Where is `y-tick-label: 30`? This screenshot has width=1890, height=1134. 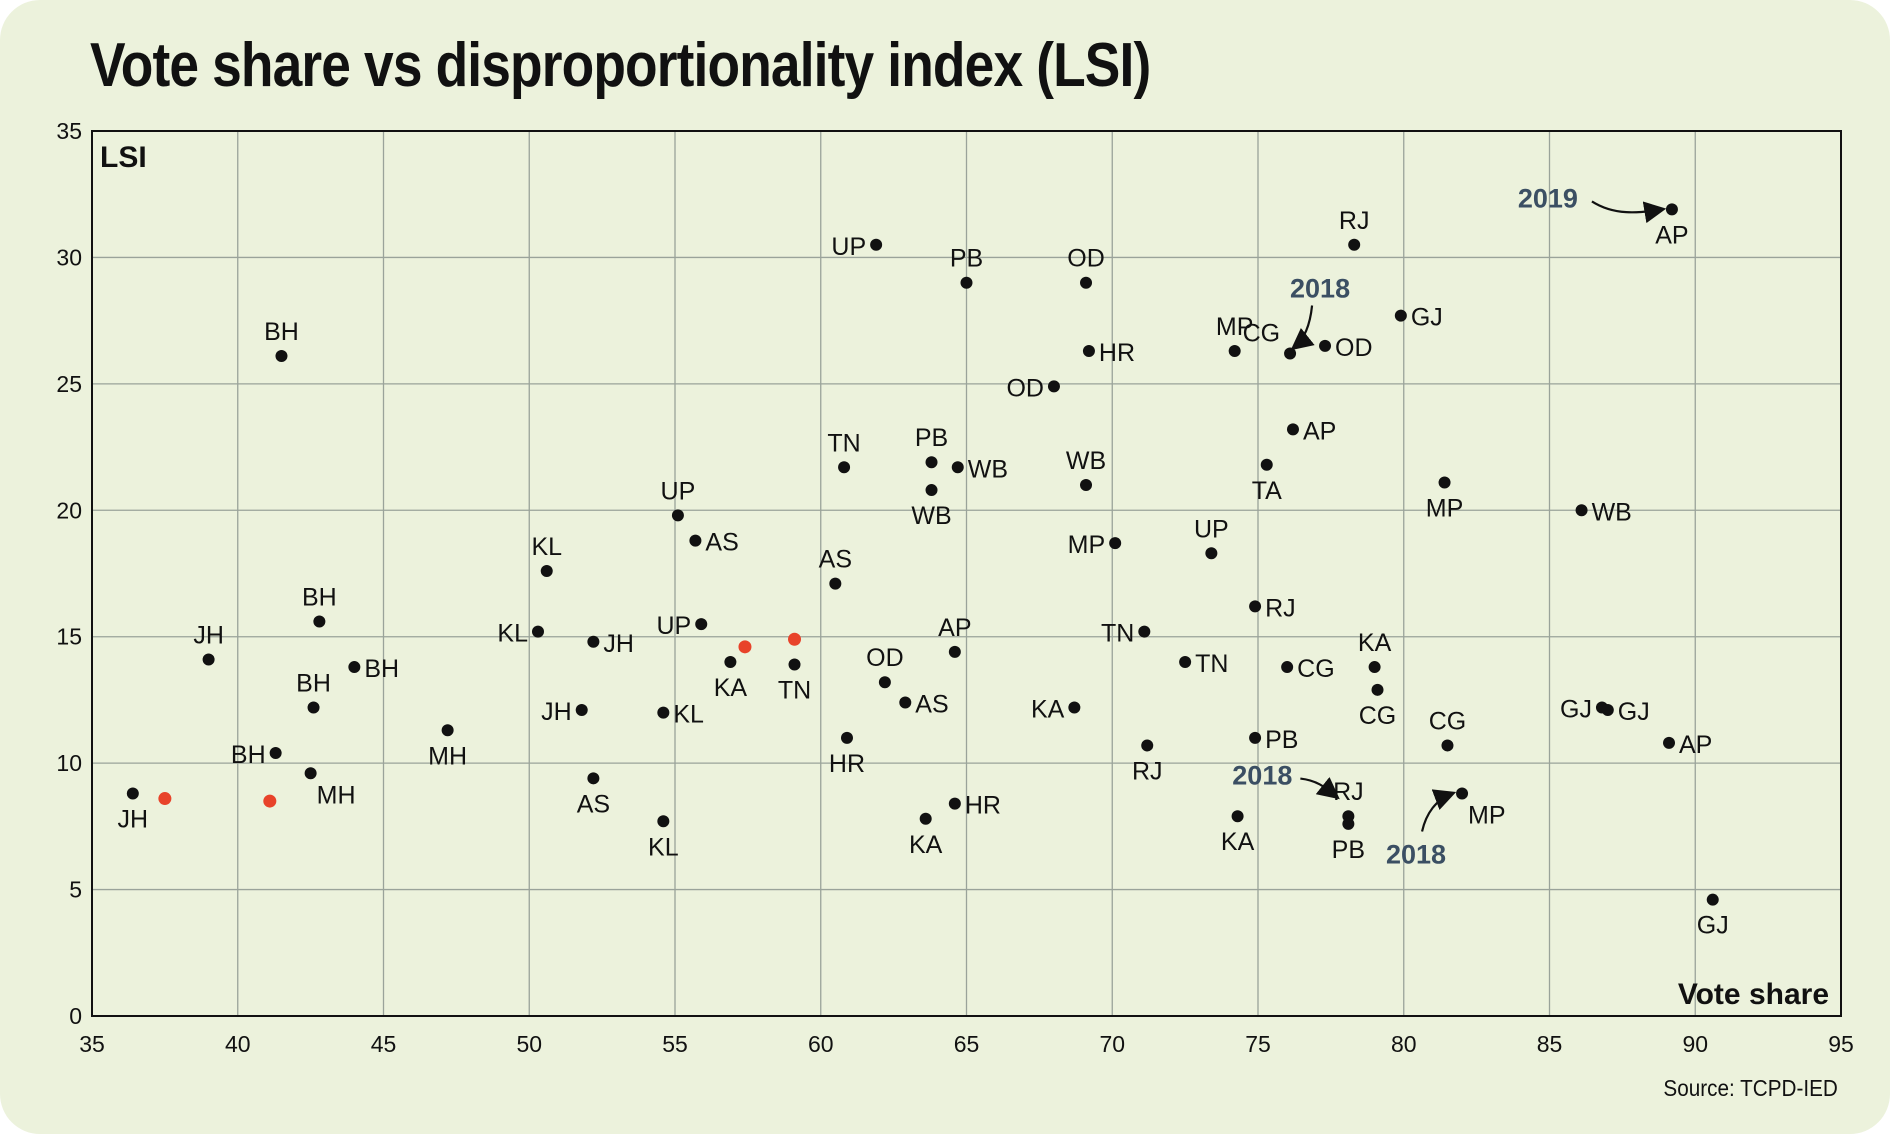 y-tick-label: 30 is located at coordinates (69, 257).